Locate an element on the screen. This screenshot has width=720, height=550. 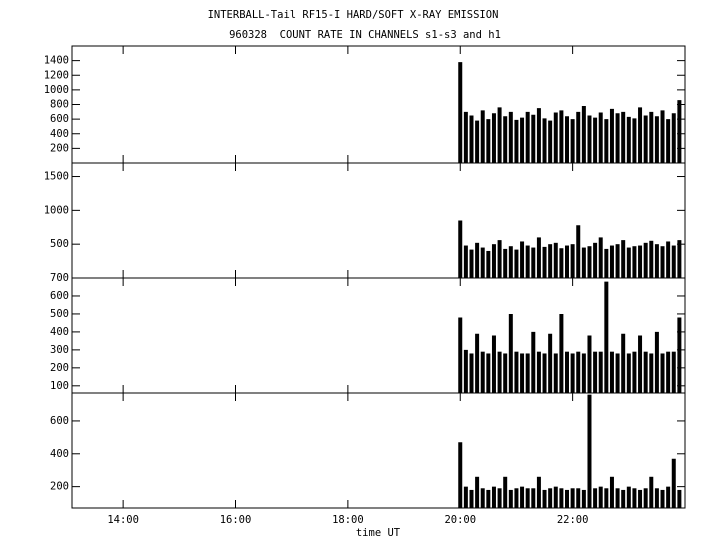
y-tick-label: 800 is located at coordinates (59, 105).